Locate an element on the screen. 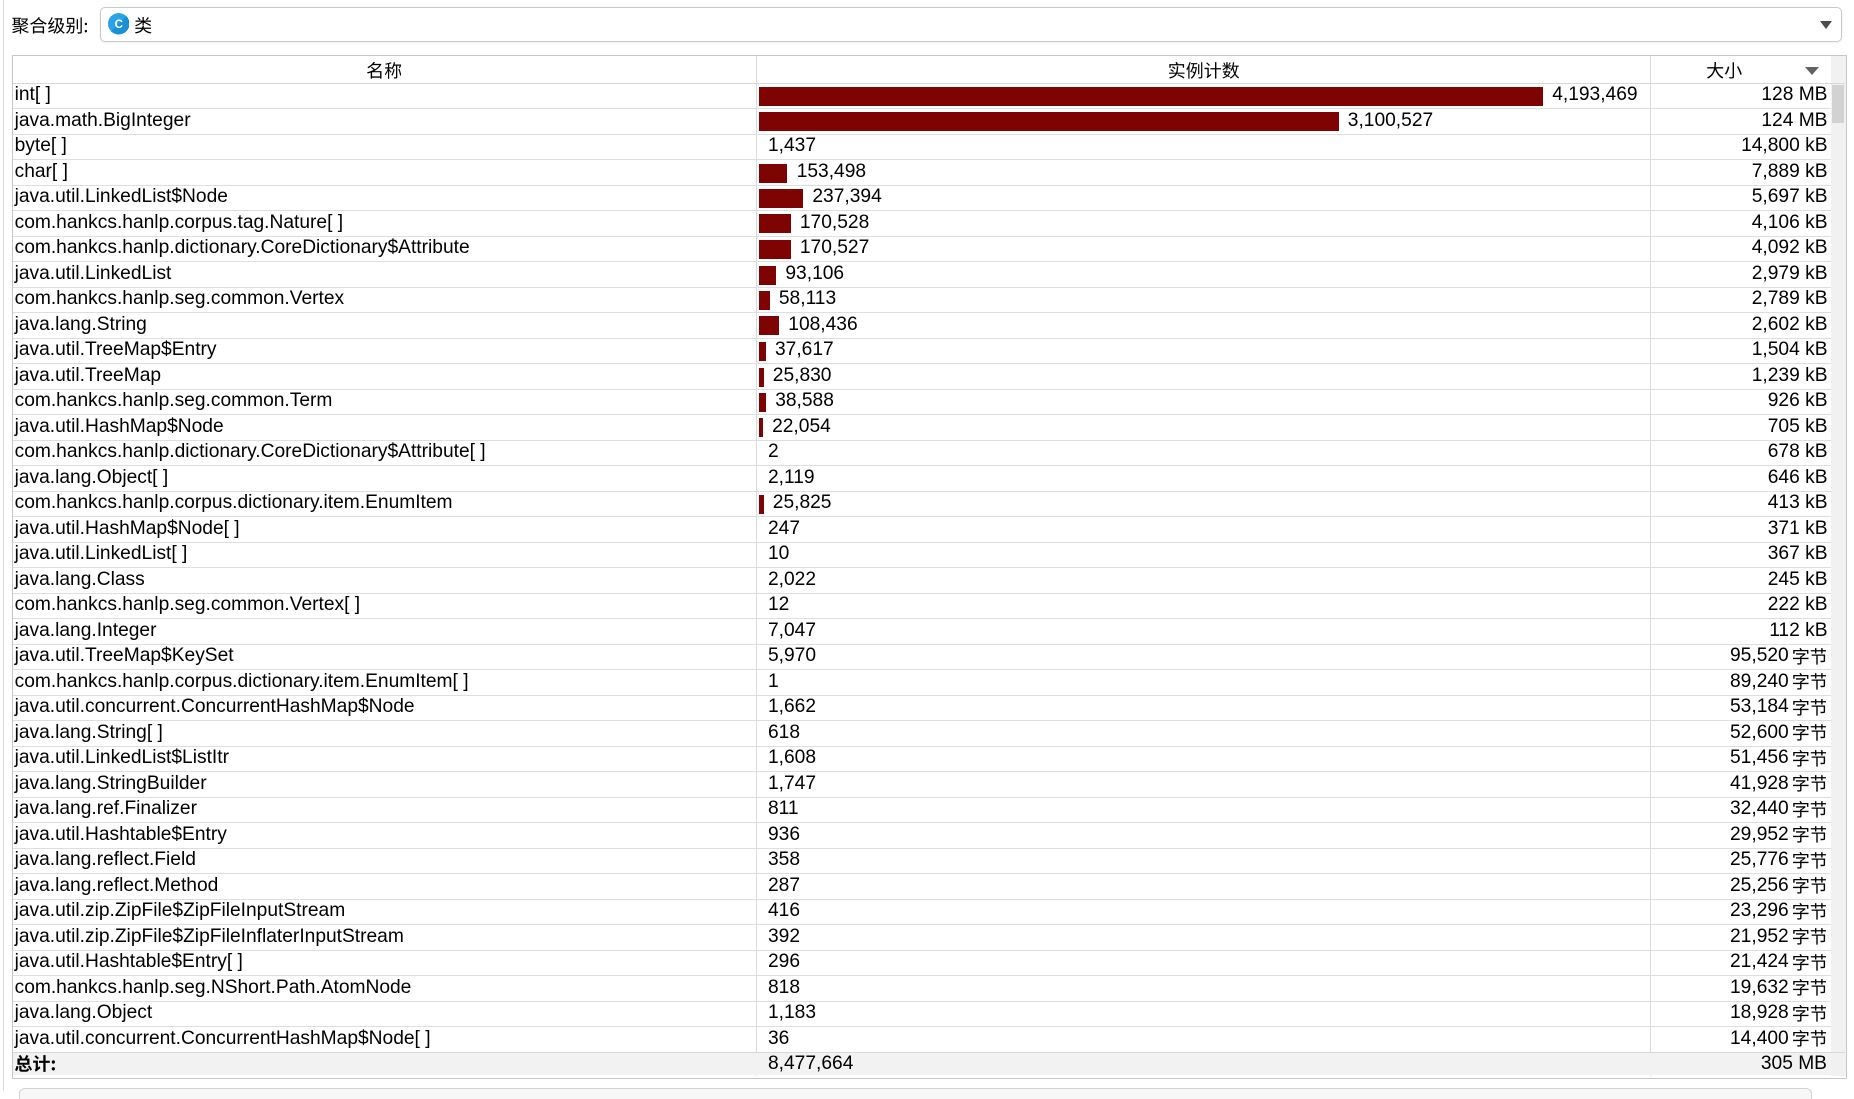  svg-text: C is located at coordinates (118, 24).